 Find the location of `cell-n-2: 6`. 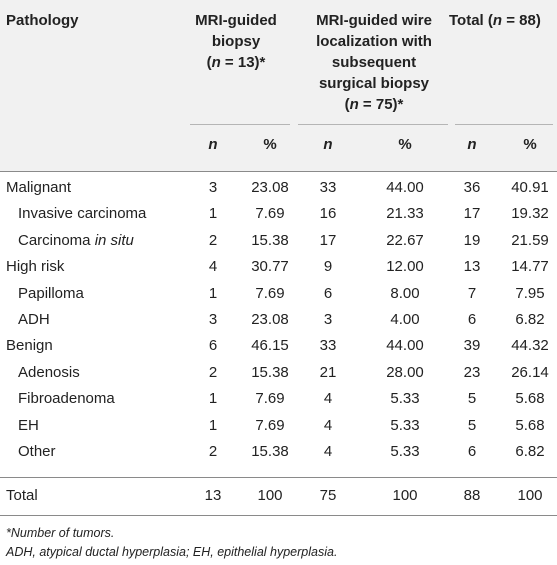

cell-n-2: 6 is located at coordinates (328, 293).